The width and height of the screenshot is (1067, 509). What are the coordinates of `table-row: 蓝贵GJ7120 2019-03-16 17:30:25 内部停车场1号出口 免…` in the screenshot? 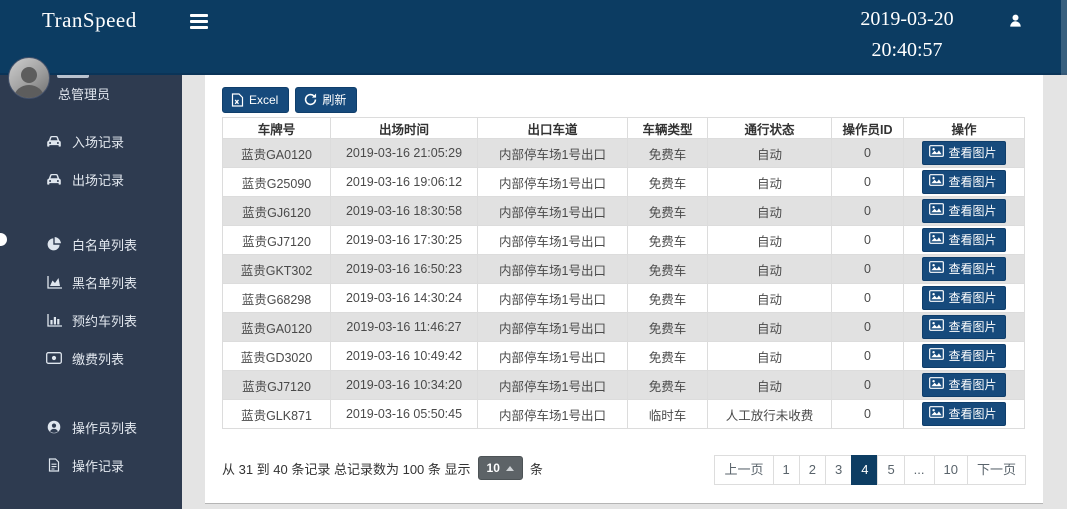 It's located at (623, 240).